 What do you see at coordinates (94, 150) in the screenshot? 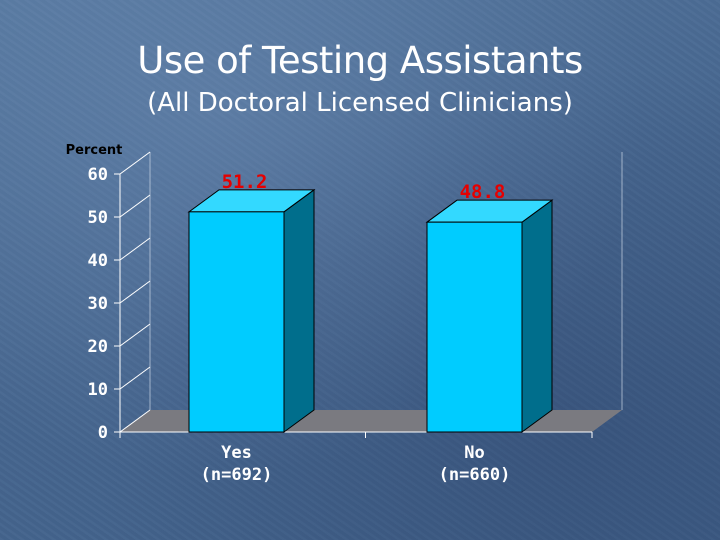
I see `y-axis-label: Percent` at bounding box center [94, 150].